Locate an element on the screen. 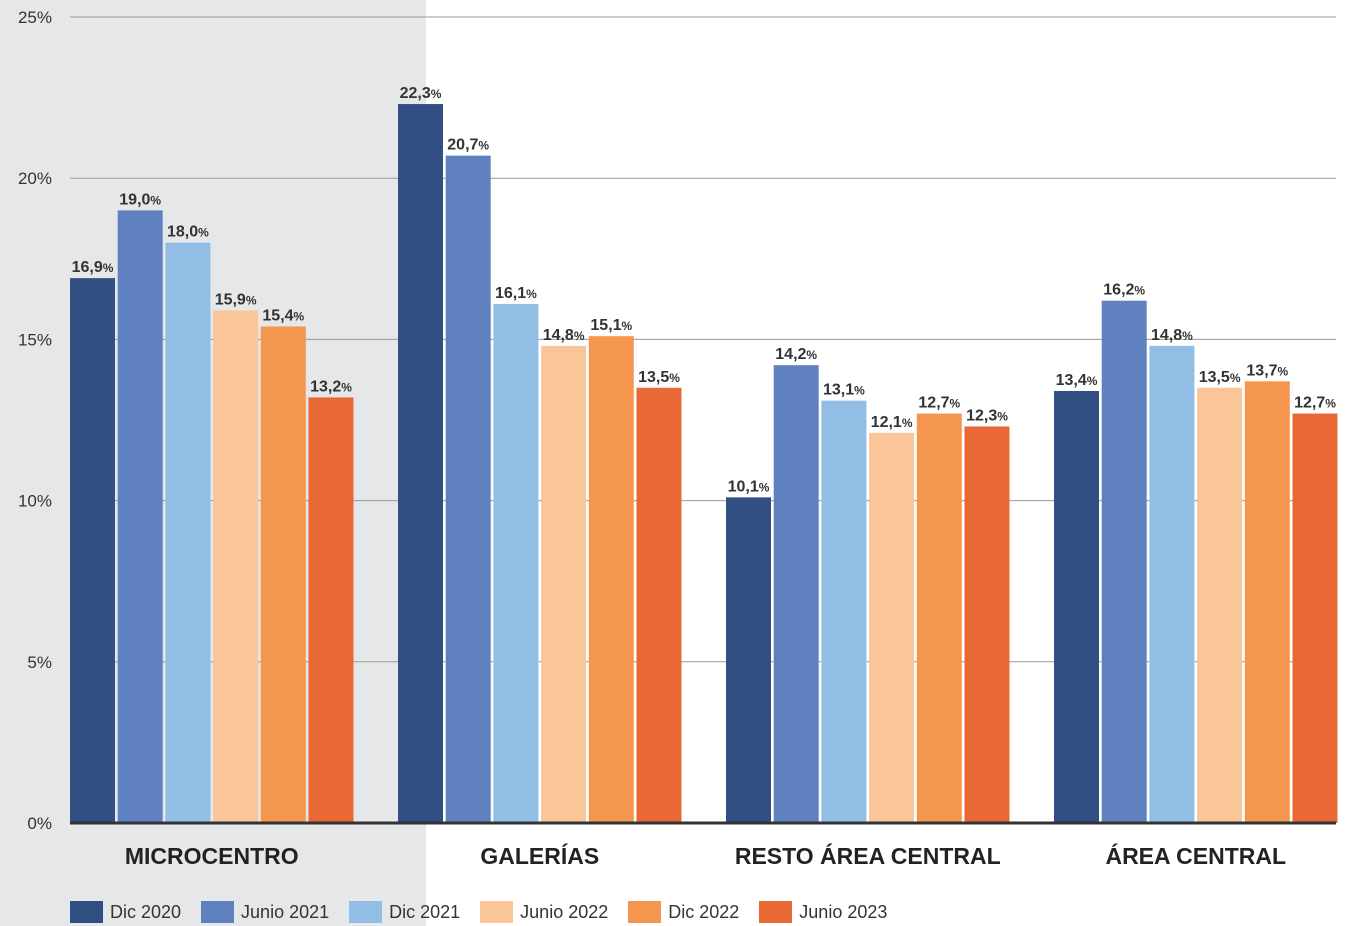 Image resolution: width=1351 pixels, height=926 pixels. data-label: 15,4% is located at coordinates (283, 316).